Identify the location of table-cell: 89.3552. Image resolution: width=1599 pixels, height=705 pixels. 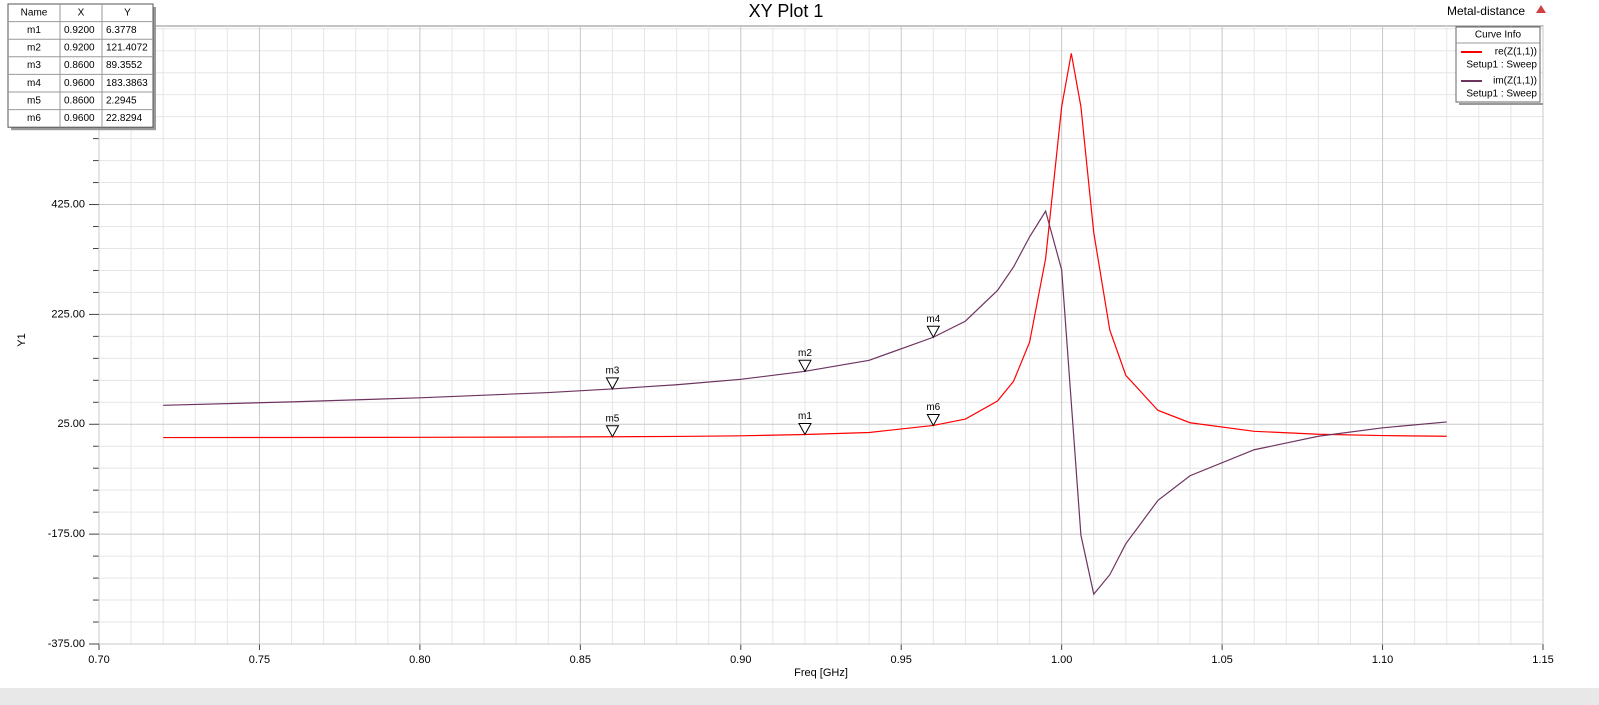
(124, 65).